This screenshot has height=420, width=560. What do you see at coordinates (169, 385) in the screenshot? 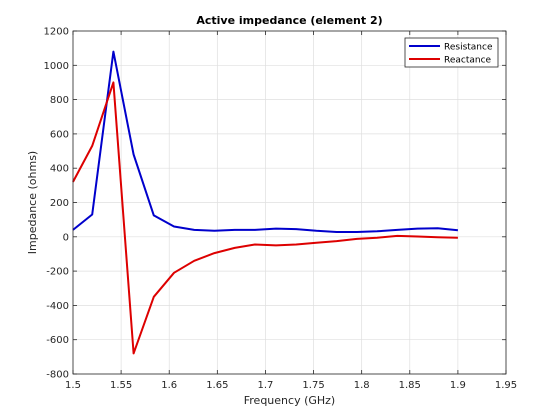
I see `x-tick-label: 1.6` at bounding box center [169, 385].